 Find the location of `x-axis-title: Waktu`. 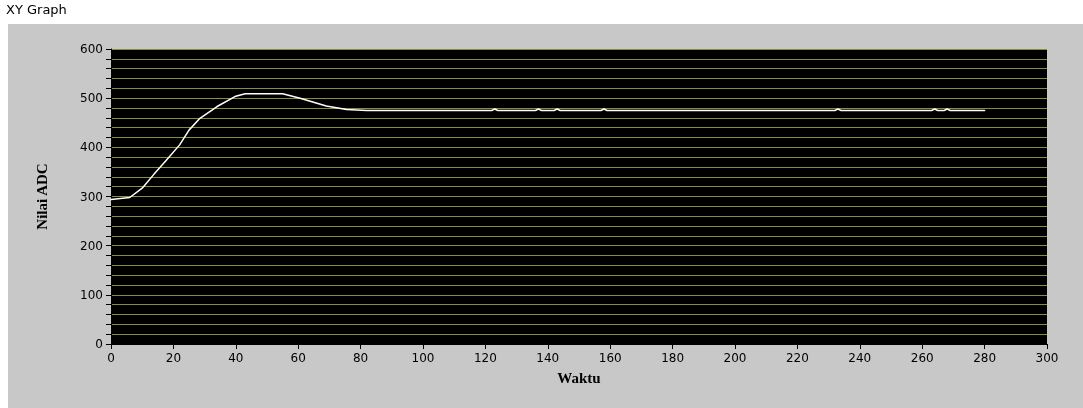

x-axis-title: Waktu is located at coordinates (579, 377).